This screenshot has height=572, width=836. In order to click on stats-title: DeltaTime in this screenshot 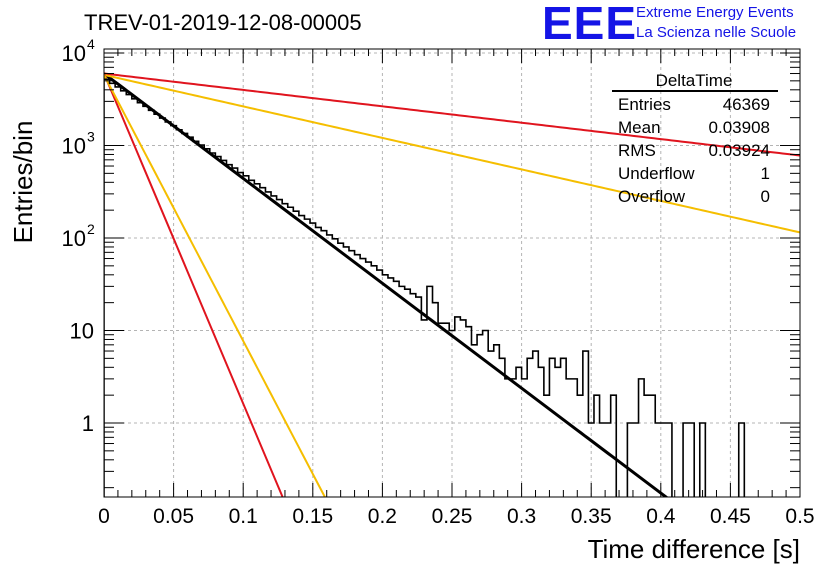, I will do `click(694, 80)`.